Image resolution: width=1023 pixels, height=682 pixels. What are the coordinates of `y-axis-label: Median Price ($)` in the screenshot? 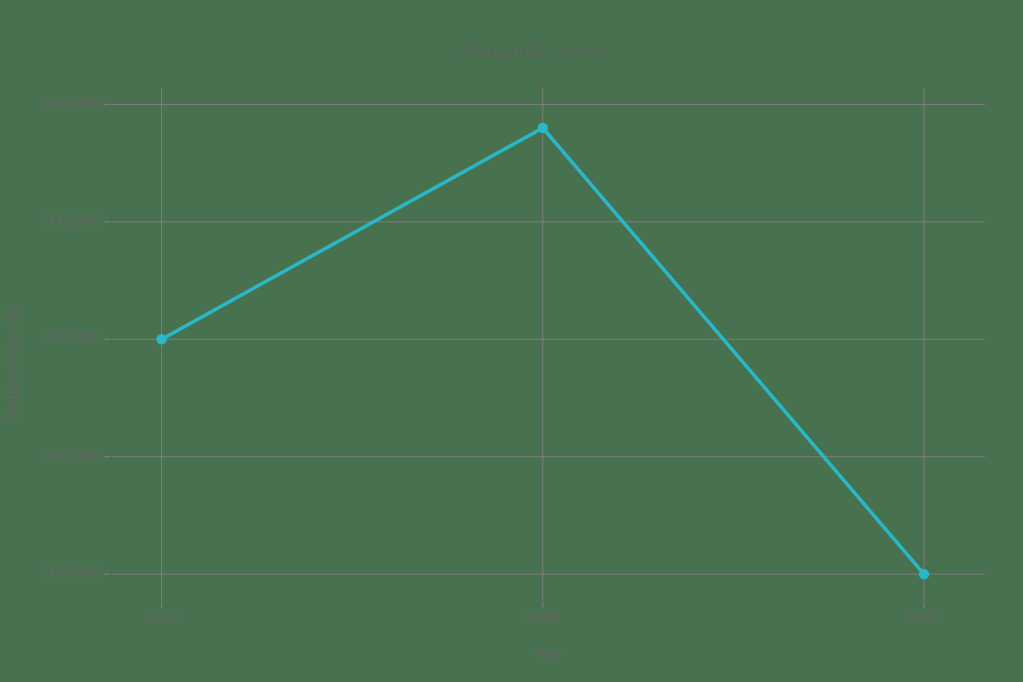 It's located at (13, 363).